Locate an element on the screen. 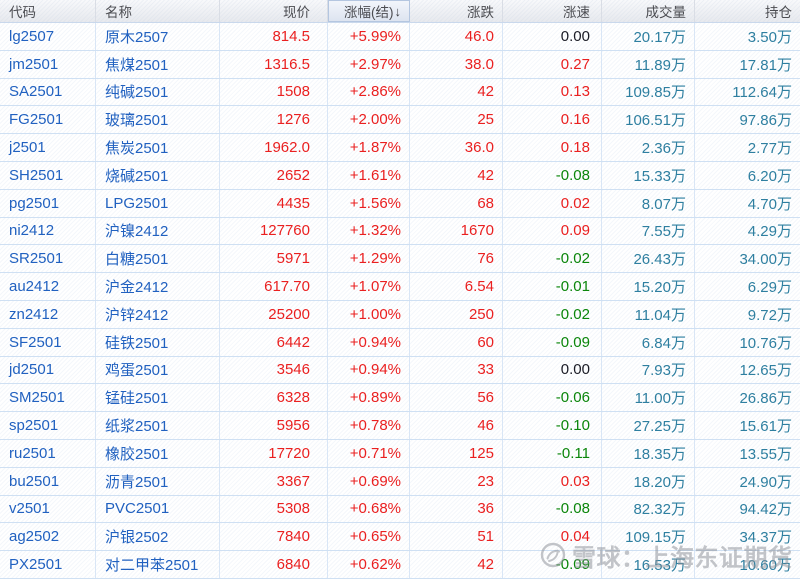 This screenshot has width=800, height=579. cell-price: 1508 is located at coordinates (274, 92).